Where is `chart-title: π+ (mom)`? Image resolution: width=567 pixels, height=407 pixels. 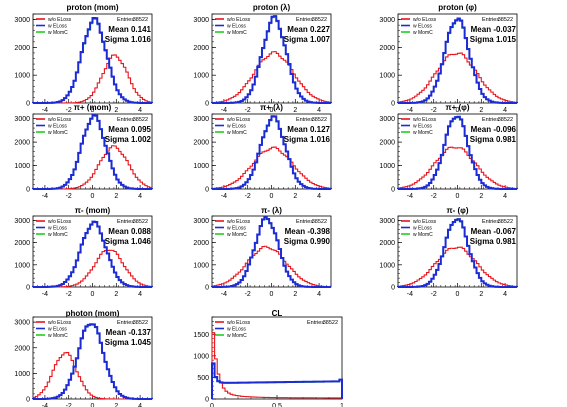 chart-title: π+ (mom) is located at coordinates (93, 107).